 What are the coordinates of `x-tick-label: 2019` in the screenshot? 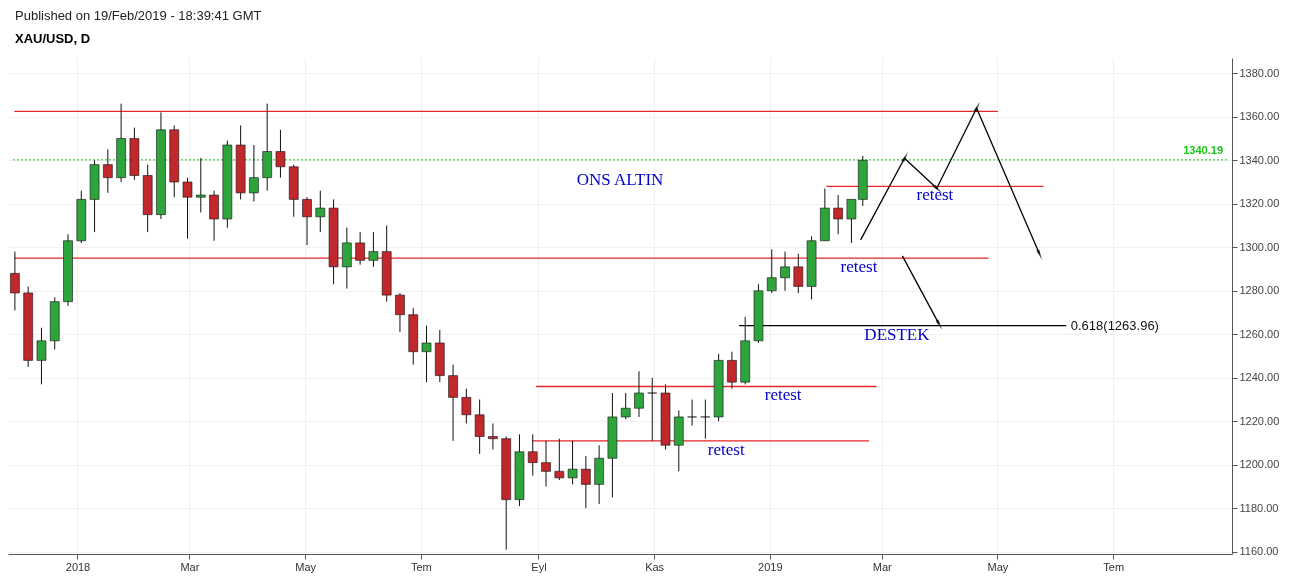 It's located at (770, 566).